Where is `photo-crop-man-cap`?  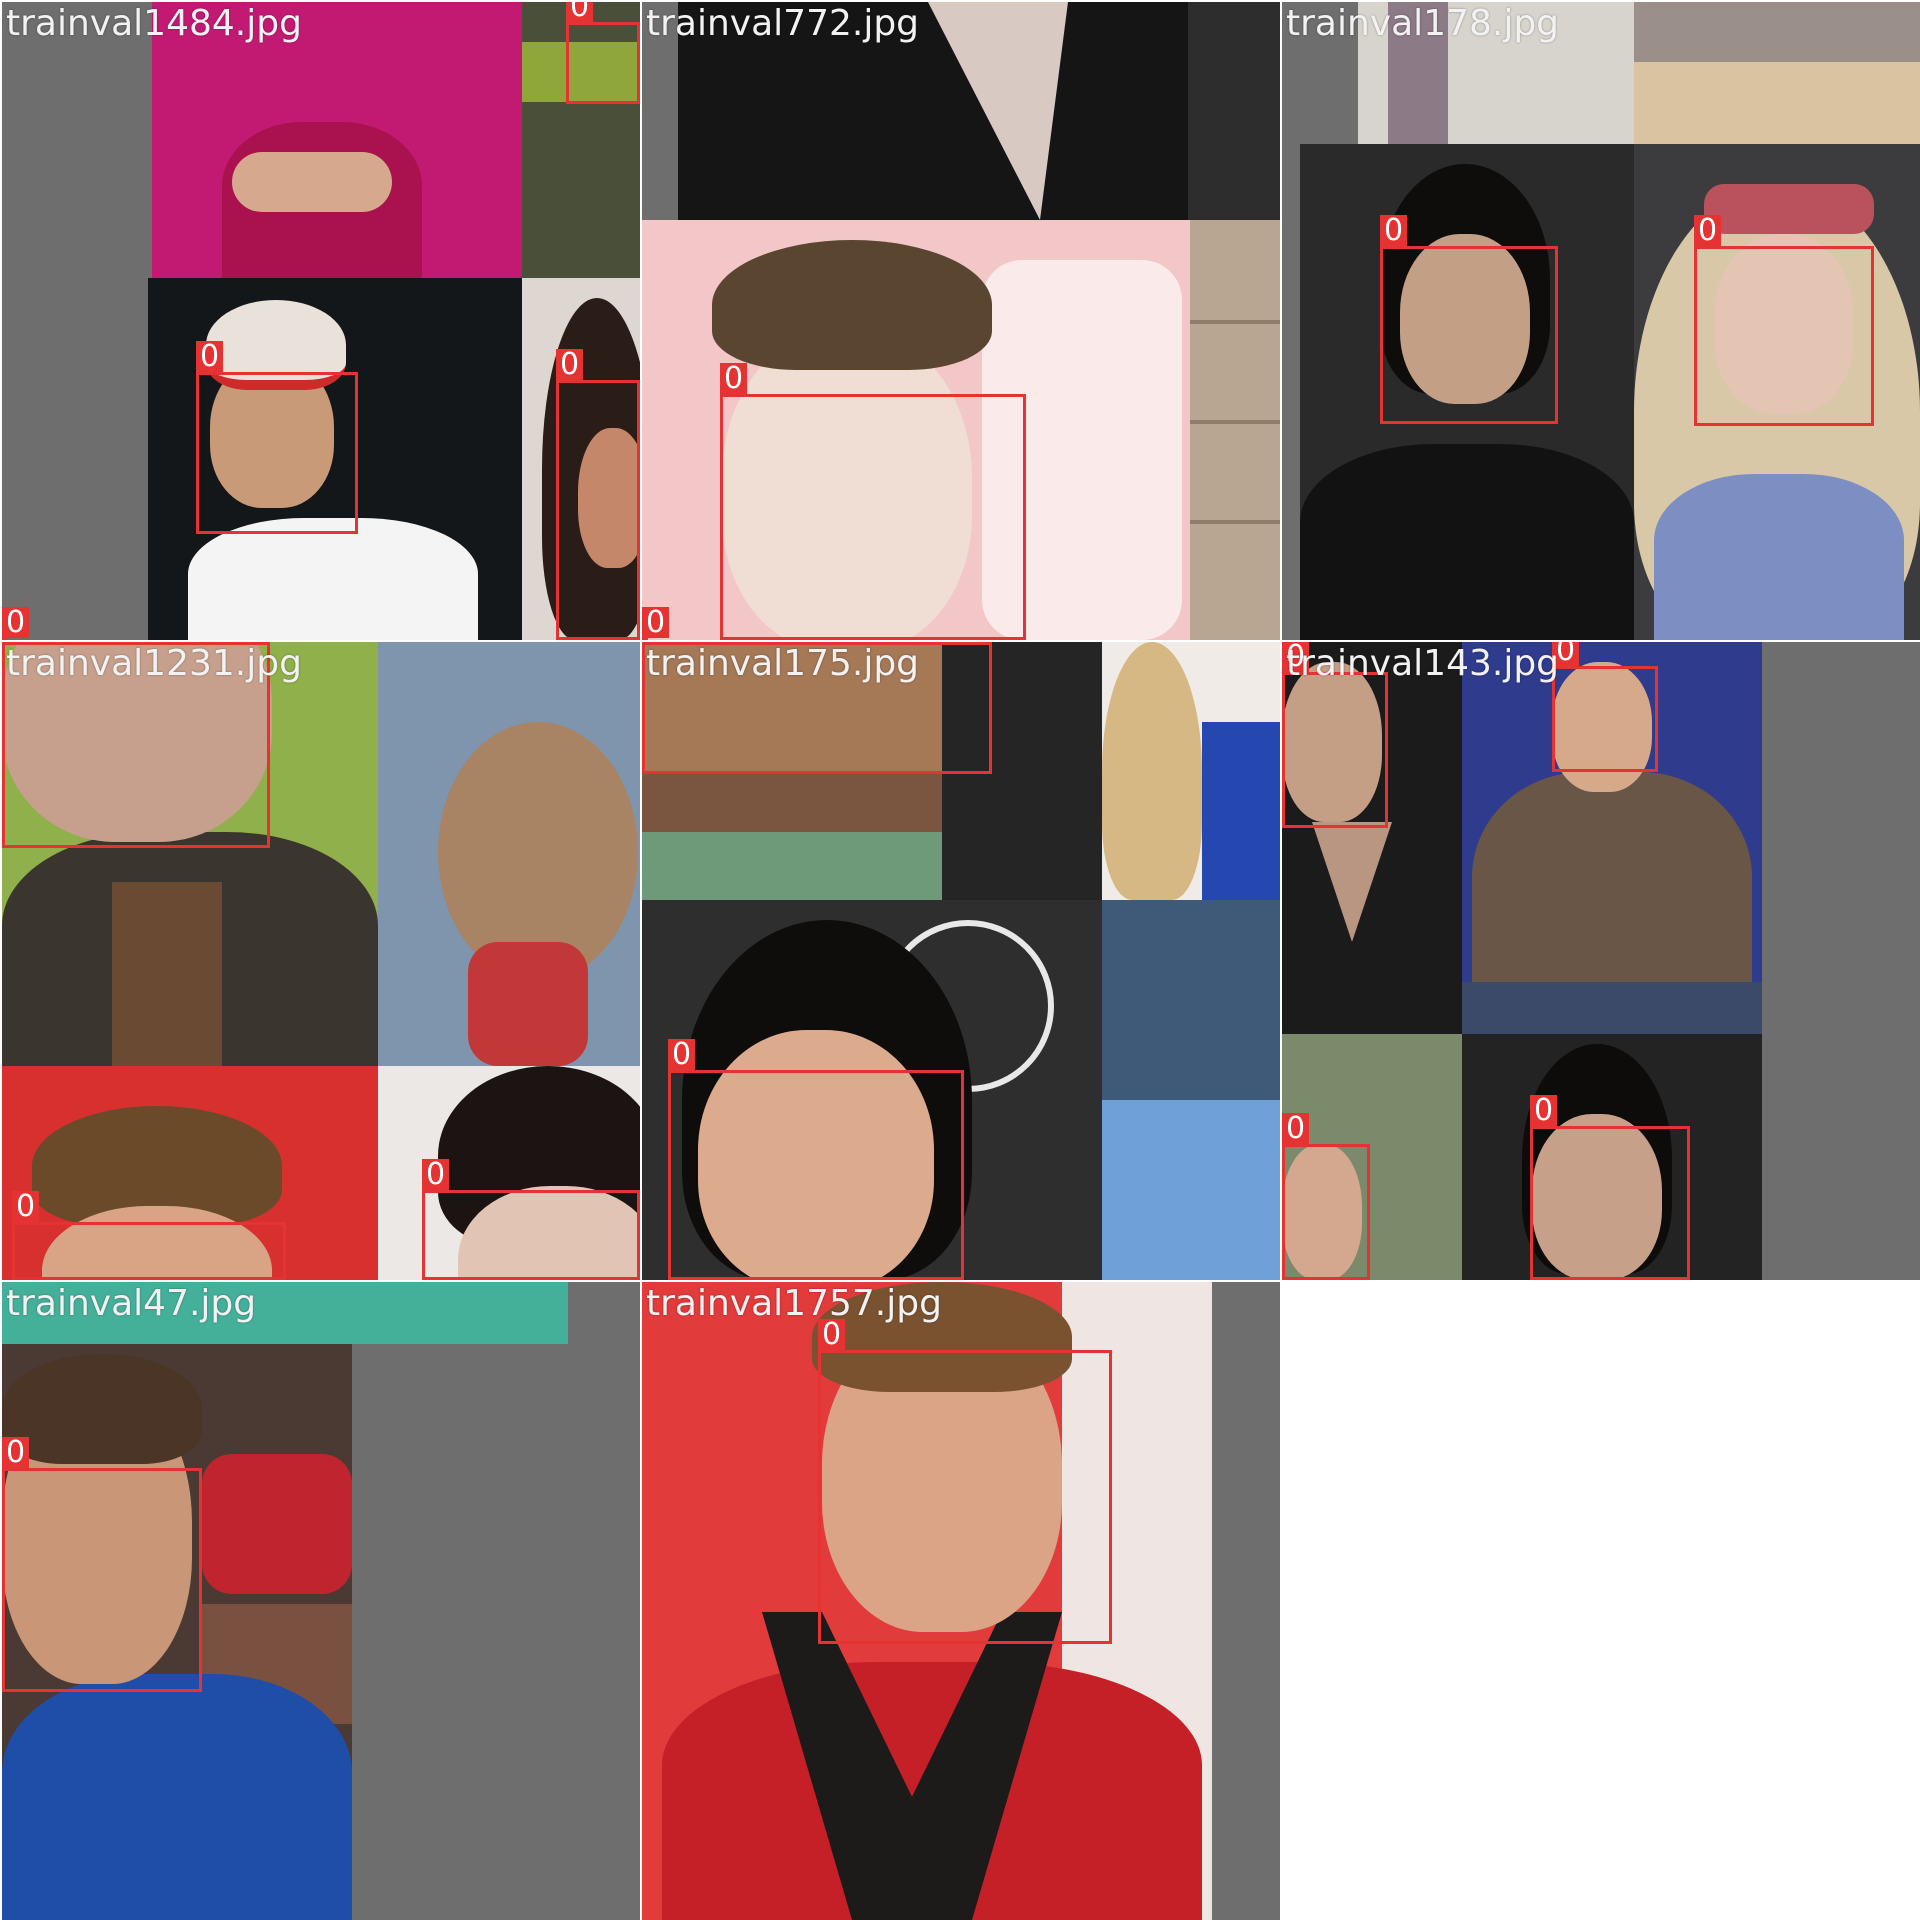
photo-crop-man-cap is located at coordinates (335, 459).